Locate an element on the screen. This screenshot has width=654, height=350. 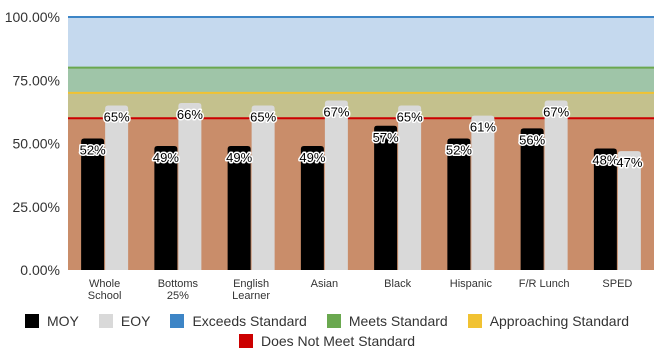
legend-item-moy: MOY is located at coordinates (51, 321).